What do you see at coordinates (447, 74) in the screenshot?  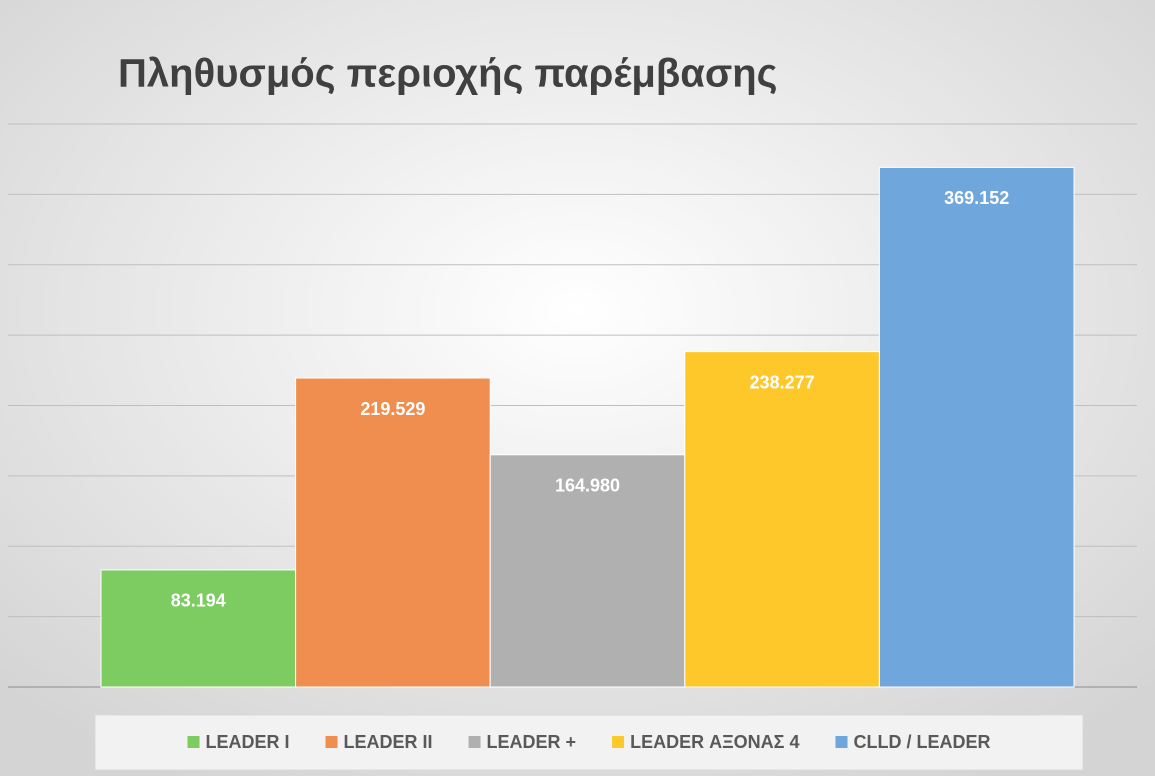 I see `chart-title: Πληθυσμός περιοχής παρέμβασης` at bounding box center [447, 74].